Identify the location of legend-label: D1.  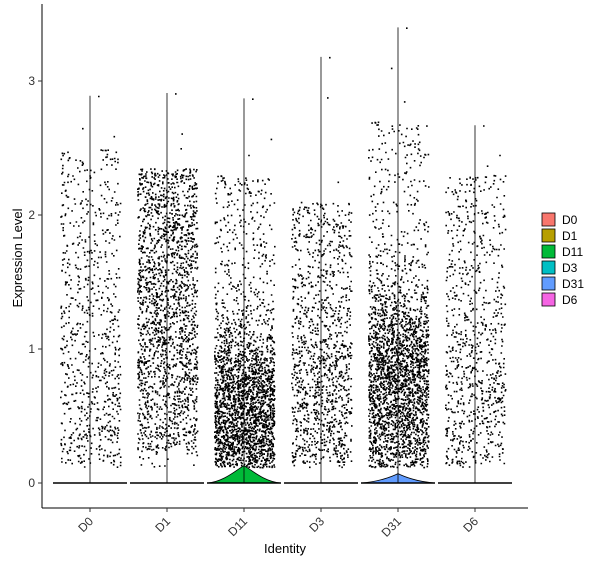
(570, 236).